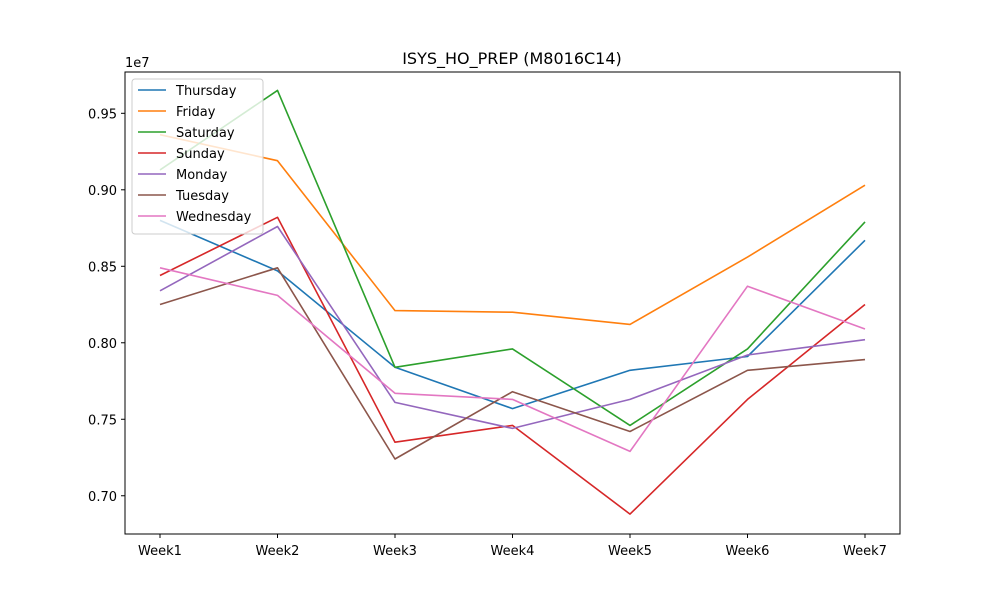  What do you see at coordinates (102, 114) in the screenshot?
I see `y-tick-label: 0.95` at bounding box center [102, 114].